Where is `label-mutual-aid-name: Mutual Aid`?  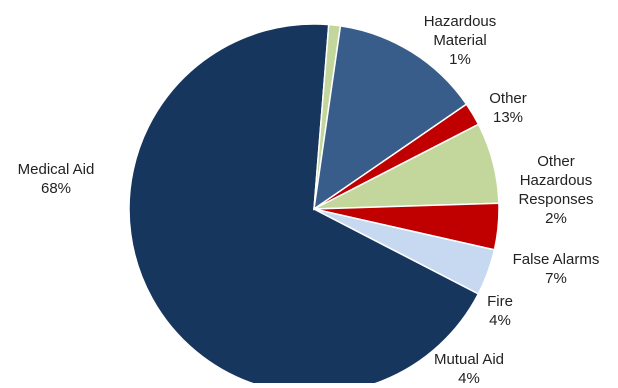
label-mutual-aid-name: Mutual Aid is located at coordinates (469, 359).